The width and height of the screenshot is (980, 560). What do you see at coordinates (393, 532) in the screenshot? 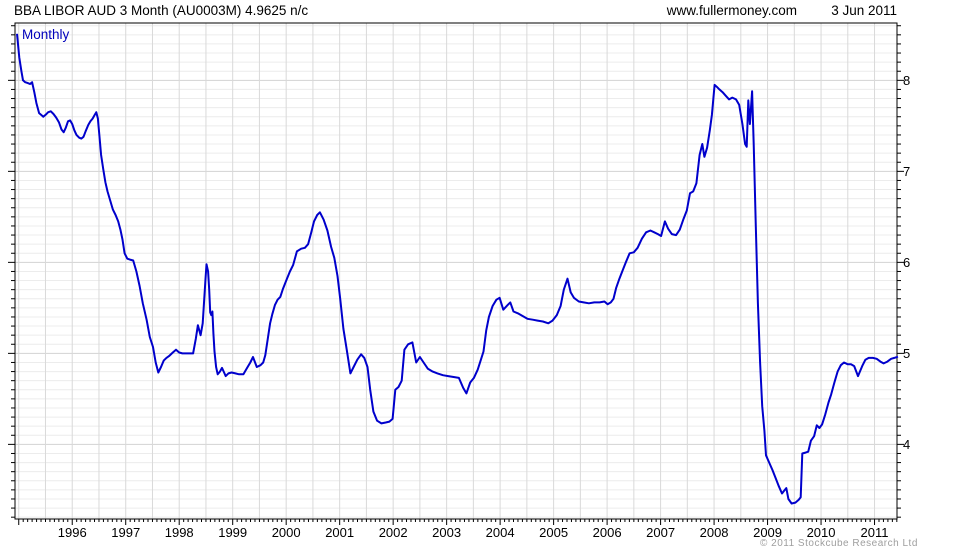
I see `x-axis-label: 2002` at bounding box center [393, 532].